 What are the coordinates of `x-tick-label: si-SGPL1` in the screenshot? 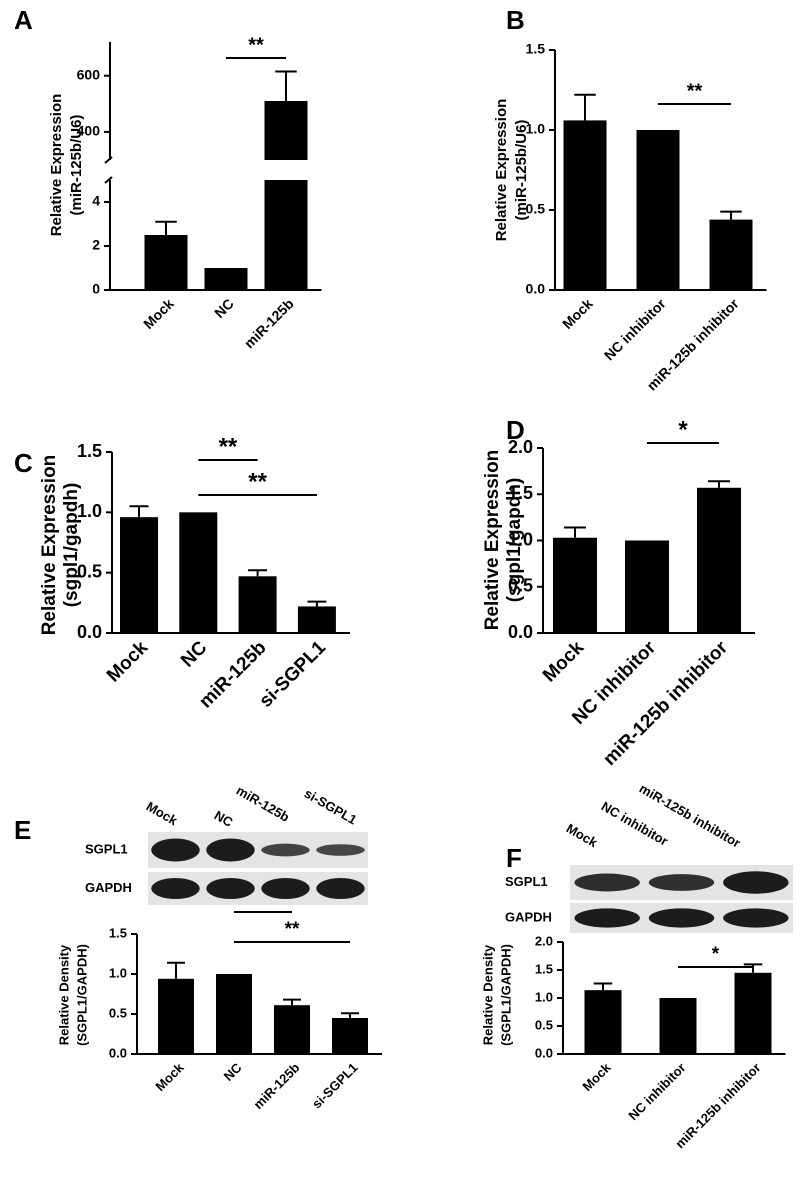 It's located at (334, 1085).